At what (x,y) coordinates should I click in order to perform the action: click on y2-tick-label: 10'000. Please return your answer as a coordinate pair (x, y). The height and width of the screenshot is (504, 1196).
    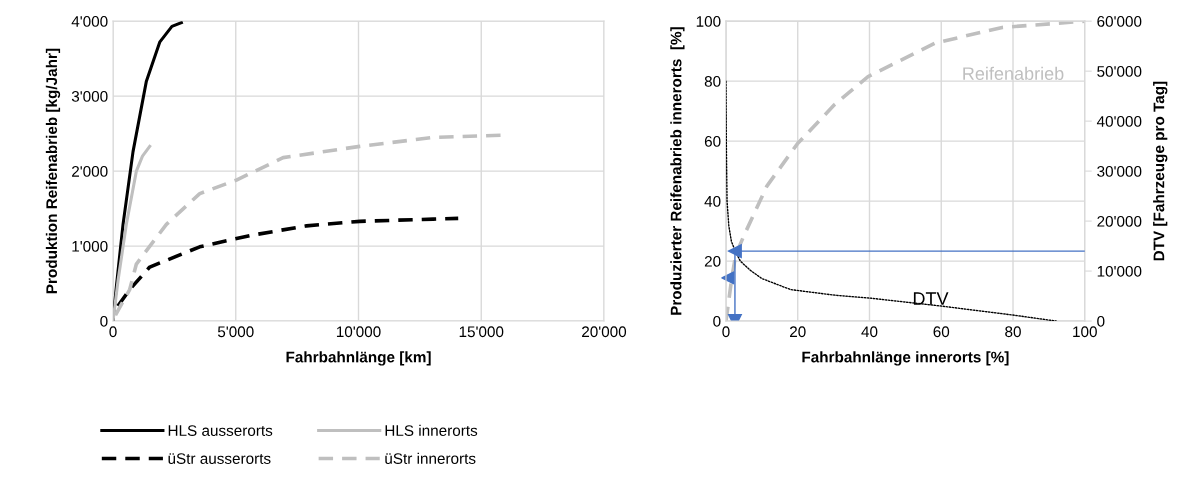
    Looking at the image, I should click on (1119, 271).